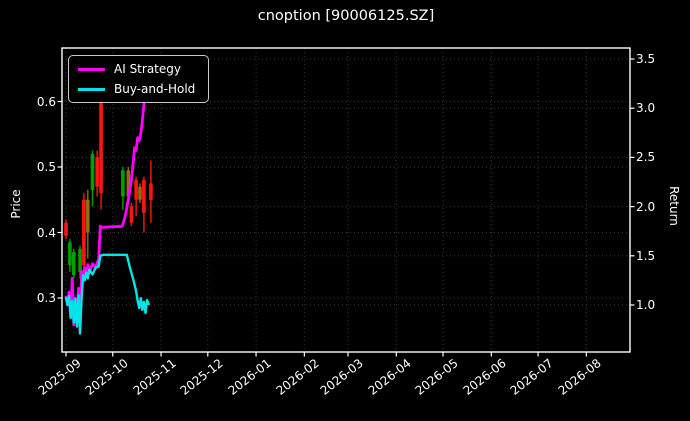 This screenshot has width=690, height=421. I want to click on price-tick-label: 0.6, so click(46, 101).